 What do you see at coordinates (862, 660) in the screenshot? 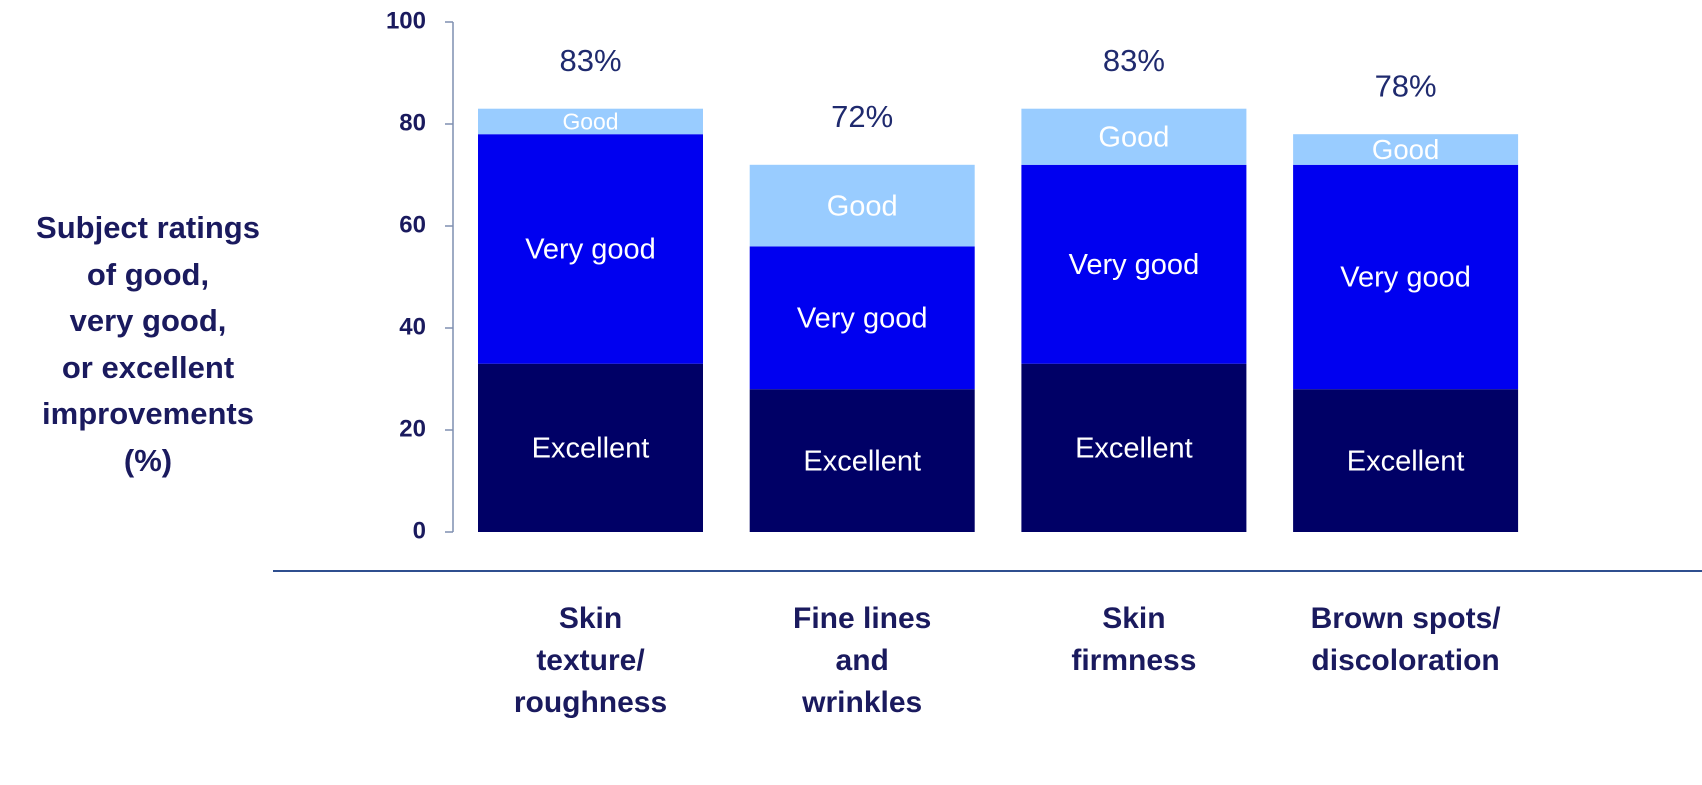
I see `x-tick-label: Fine lines and wrinkles` at bounding box center [862, 660].